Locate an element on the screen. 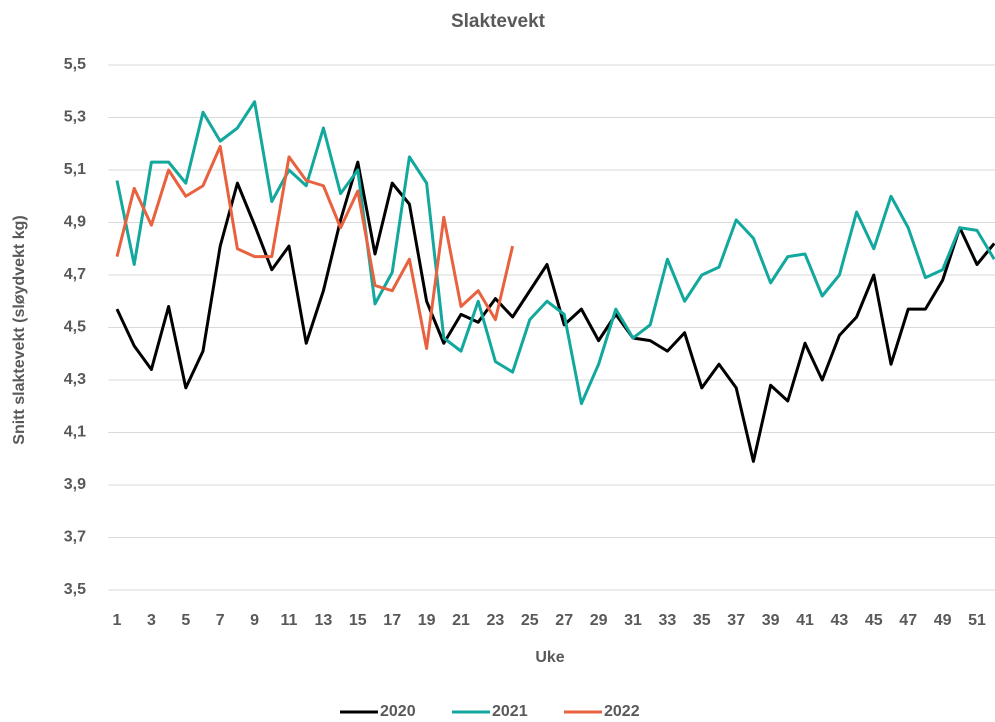  x-tick-label: 51 is located at coordinates (977, 620).